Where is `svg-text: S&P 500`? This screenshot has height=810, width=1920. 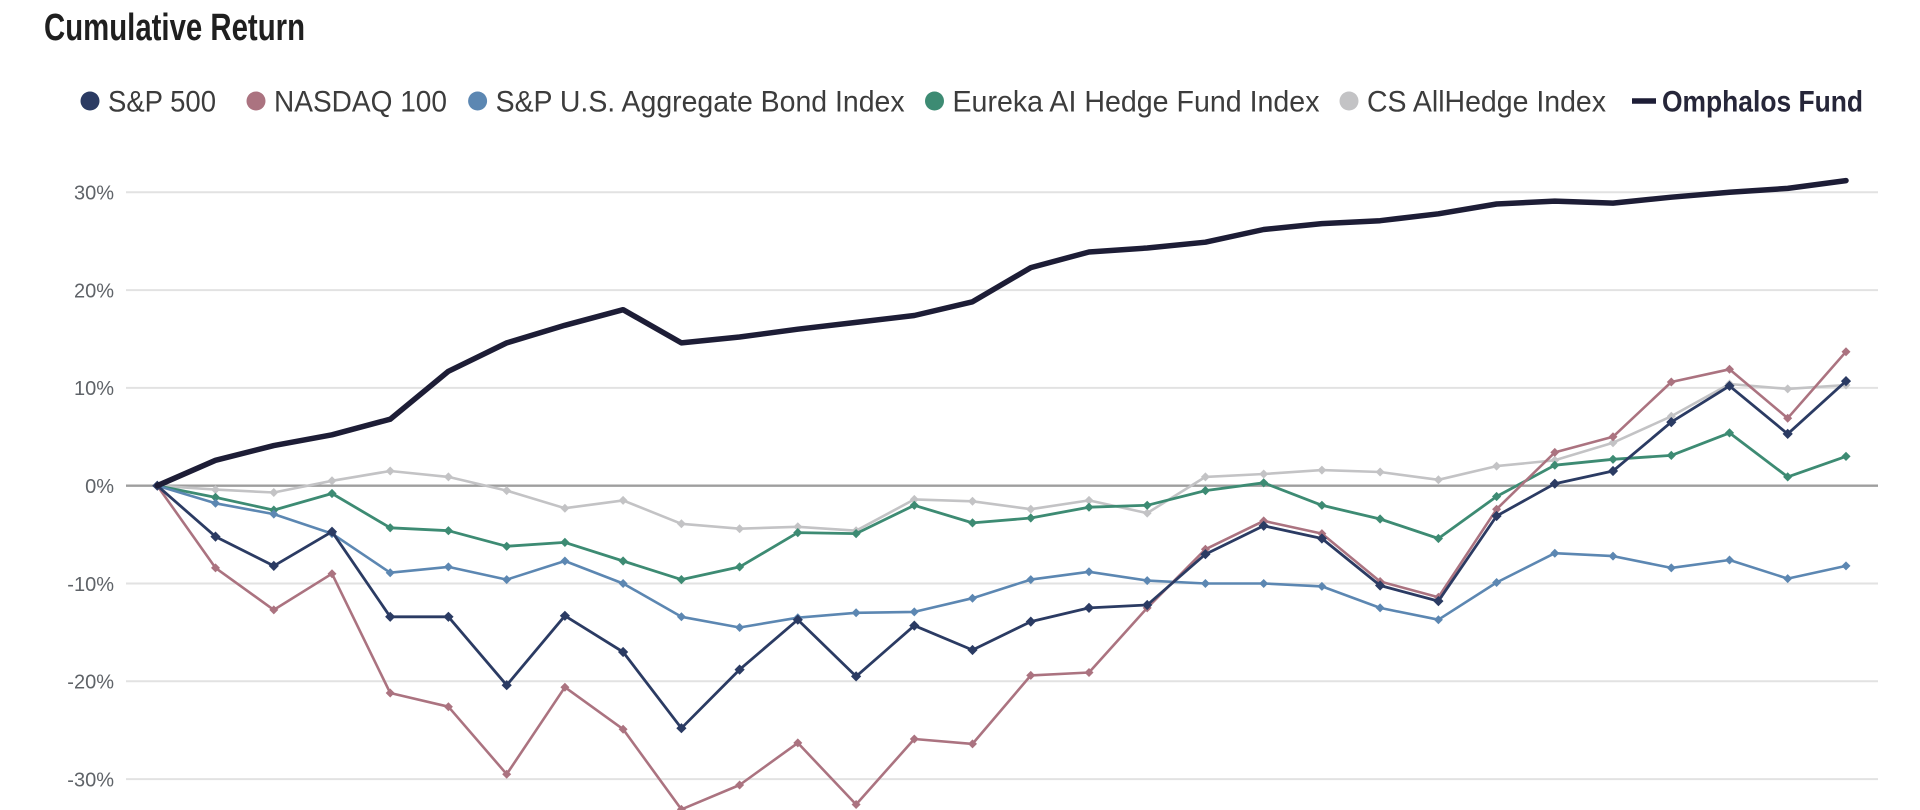
svg-text: S&P 500 is located at coordinates (162, 102).